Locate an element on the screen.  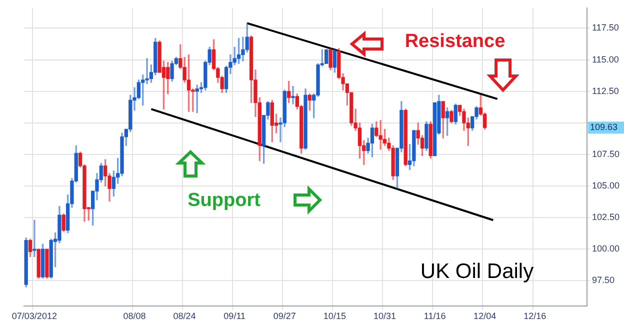
y-tick-label: 100.00 is located at coordinates (606, 249).